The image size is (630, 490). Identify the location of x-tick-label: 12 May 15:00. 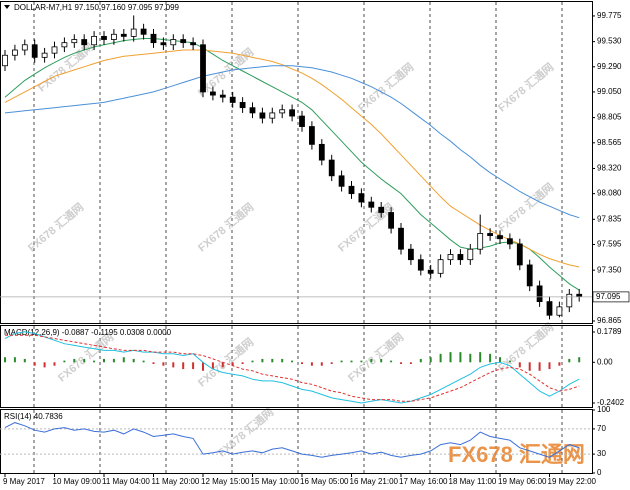
(225, 481).